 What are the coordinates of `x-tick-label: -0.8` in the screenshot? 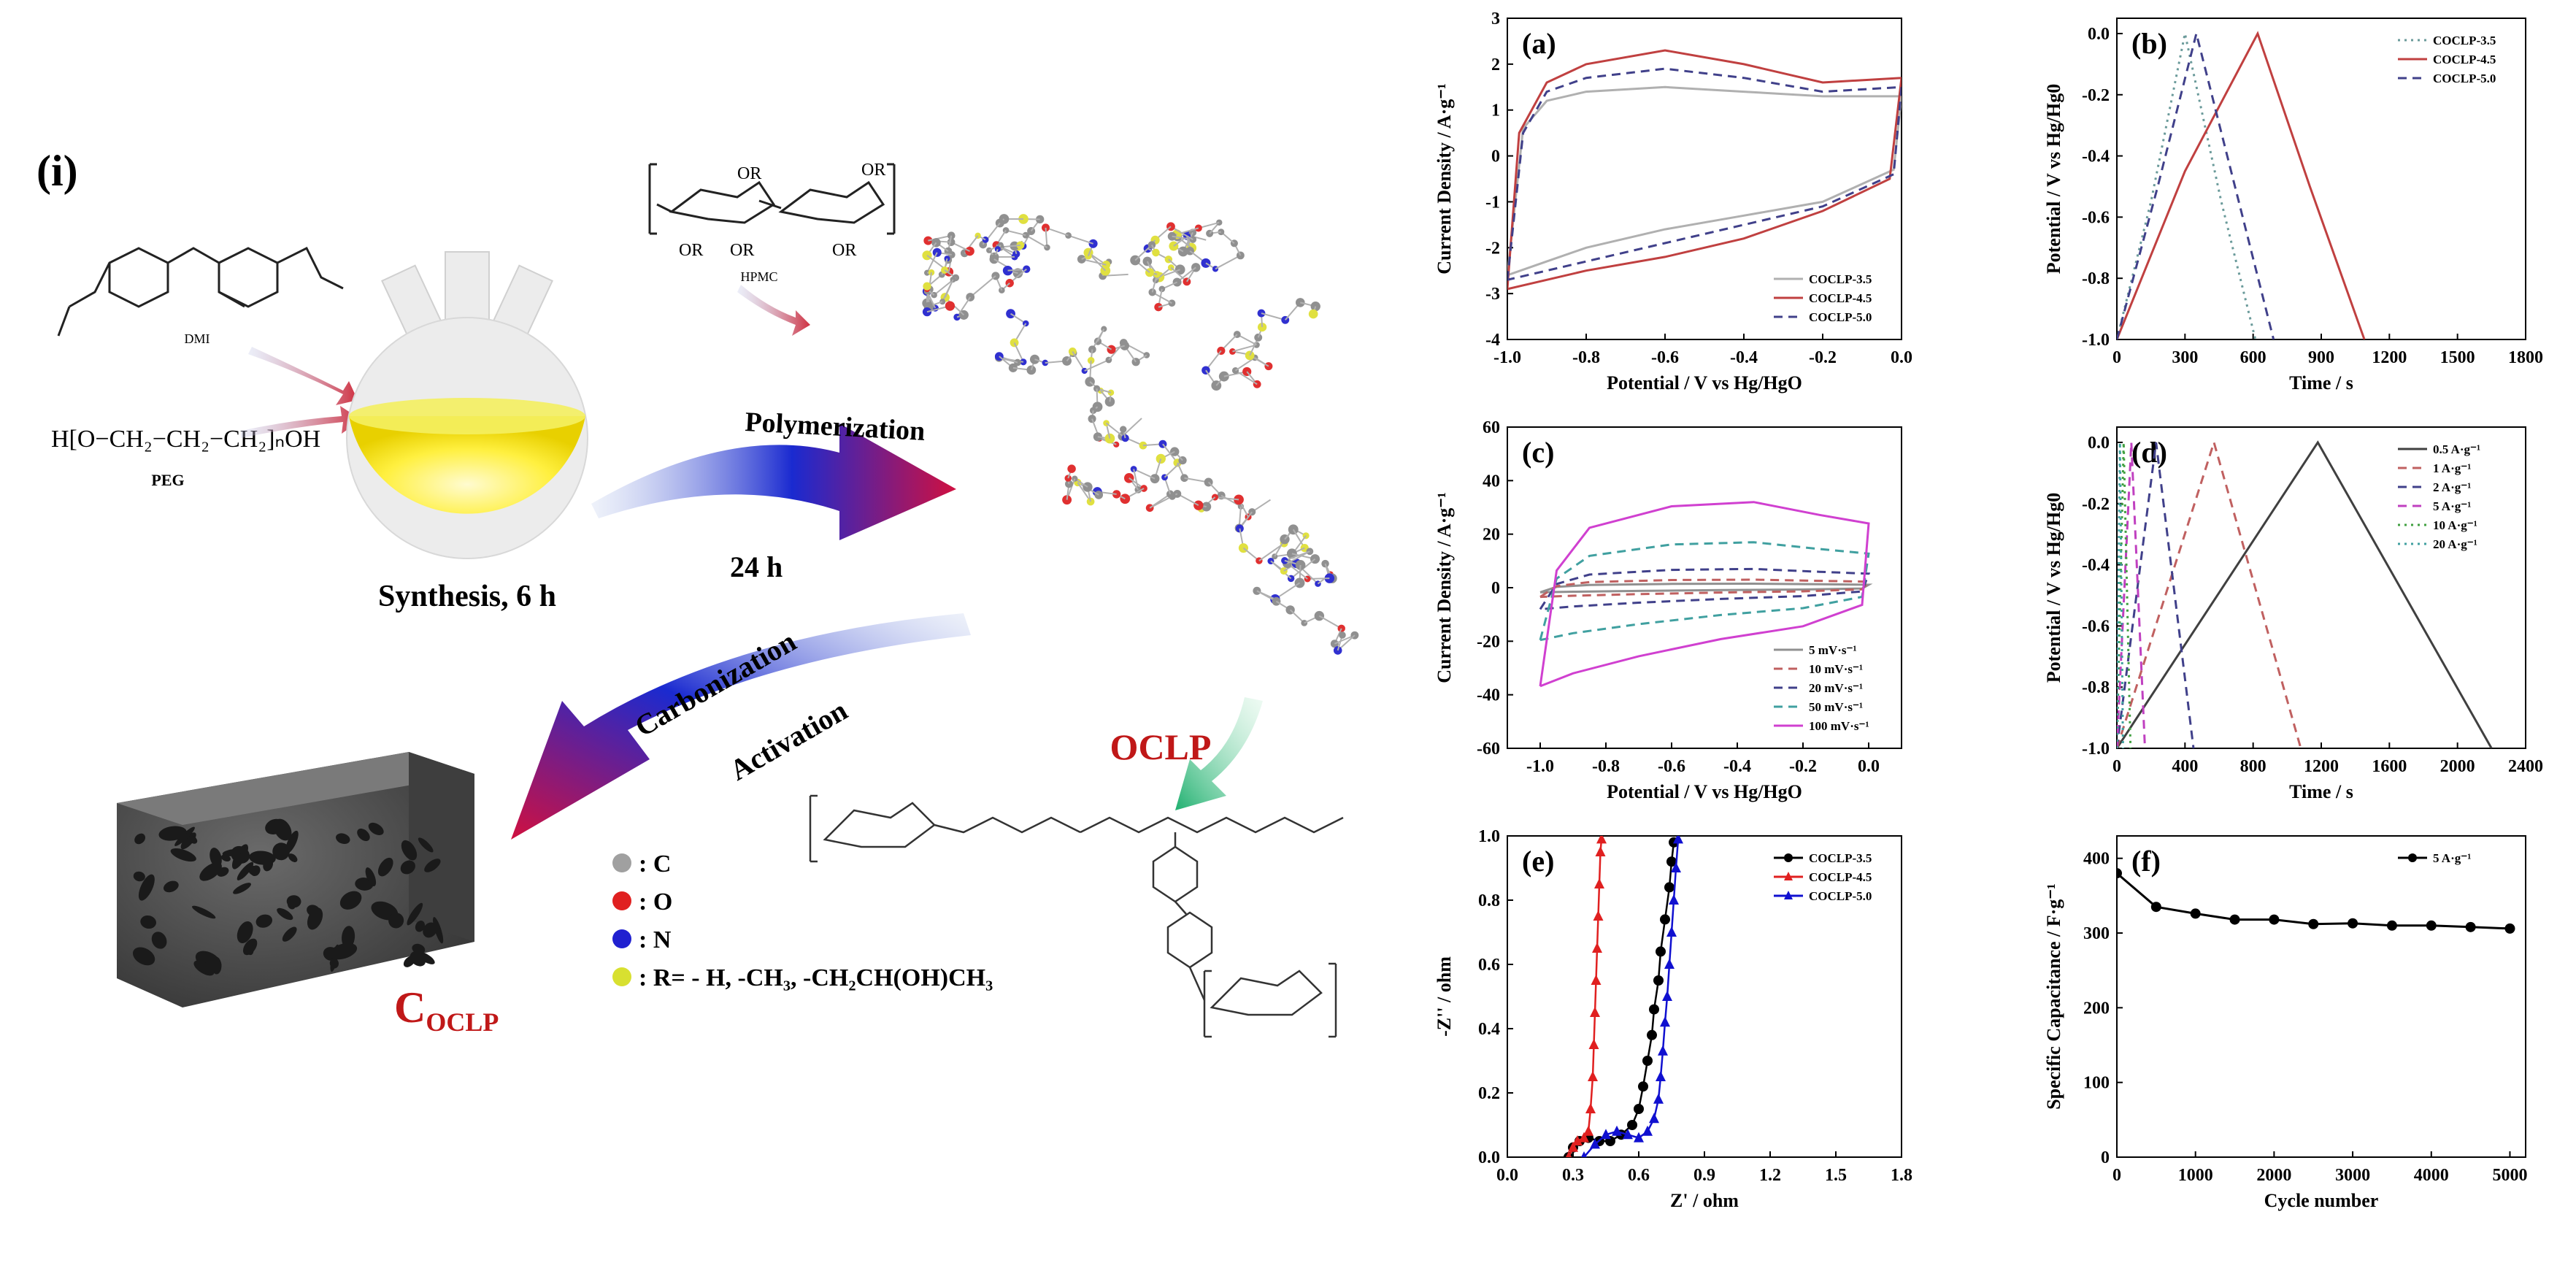 It's located at (1586, 357).